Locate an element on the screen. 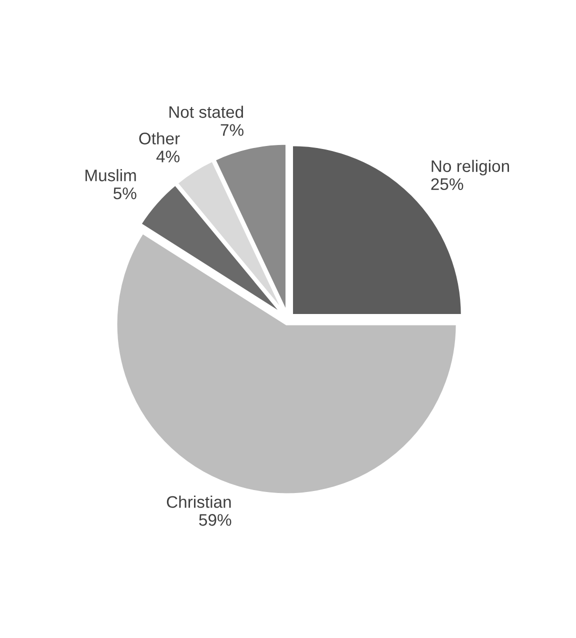 This screenshot has height=638, width=576. data-label: 25% is located at coordinates (447, 184).